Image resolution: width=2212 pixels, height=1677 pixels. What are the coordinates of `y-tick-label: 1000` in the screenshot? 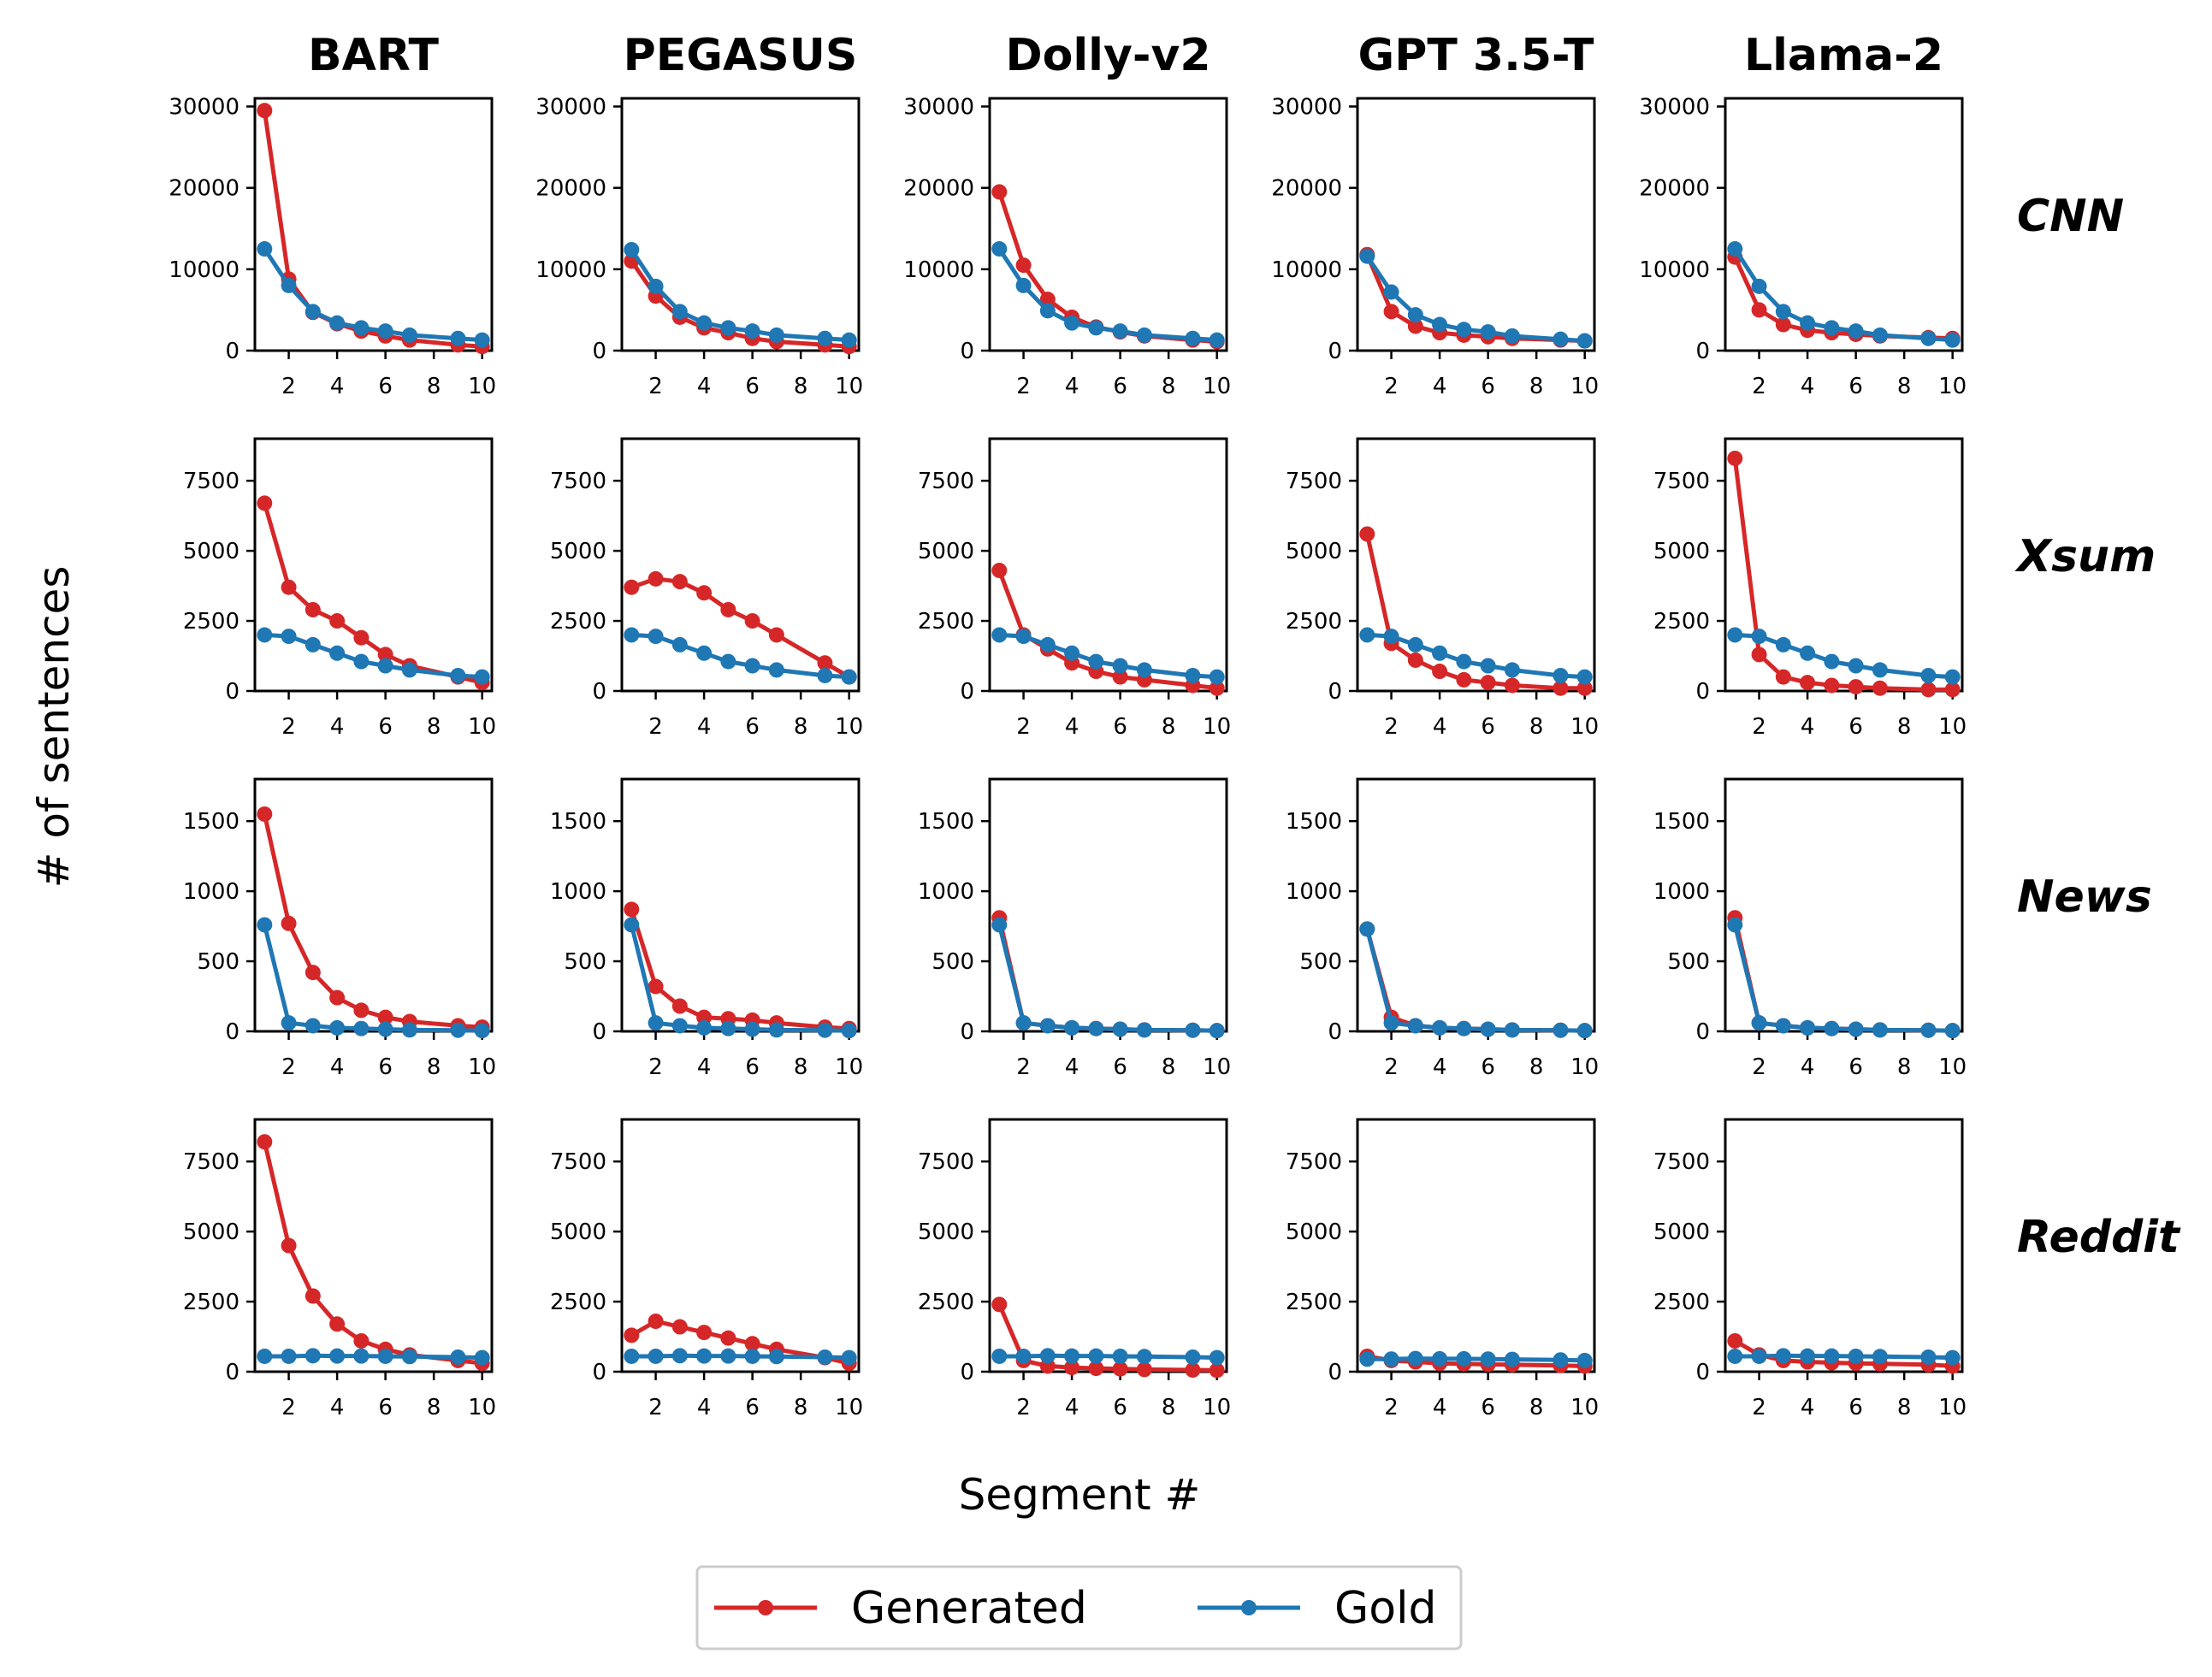 It's located at (1314, 892).